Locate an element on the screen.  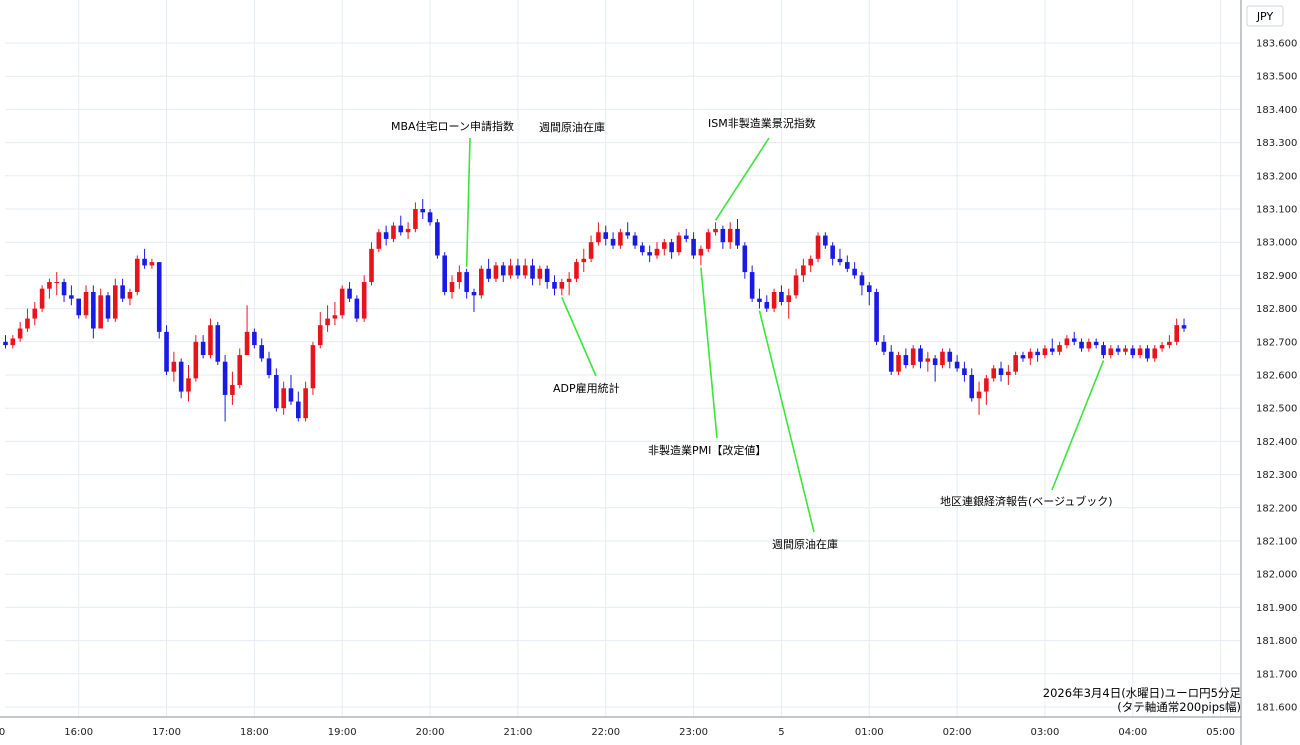
x-tick-label: 18:00 is located at coordinates (254, 732).